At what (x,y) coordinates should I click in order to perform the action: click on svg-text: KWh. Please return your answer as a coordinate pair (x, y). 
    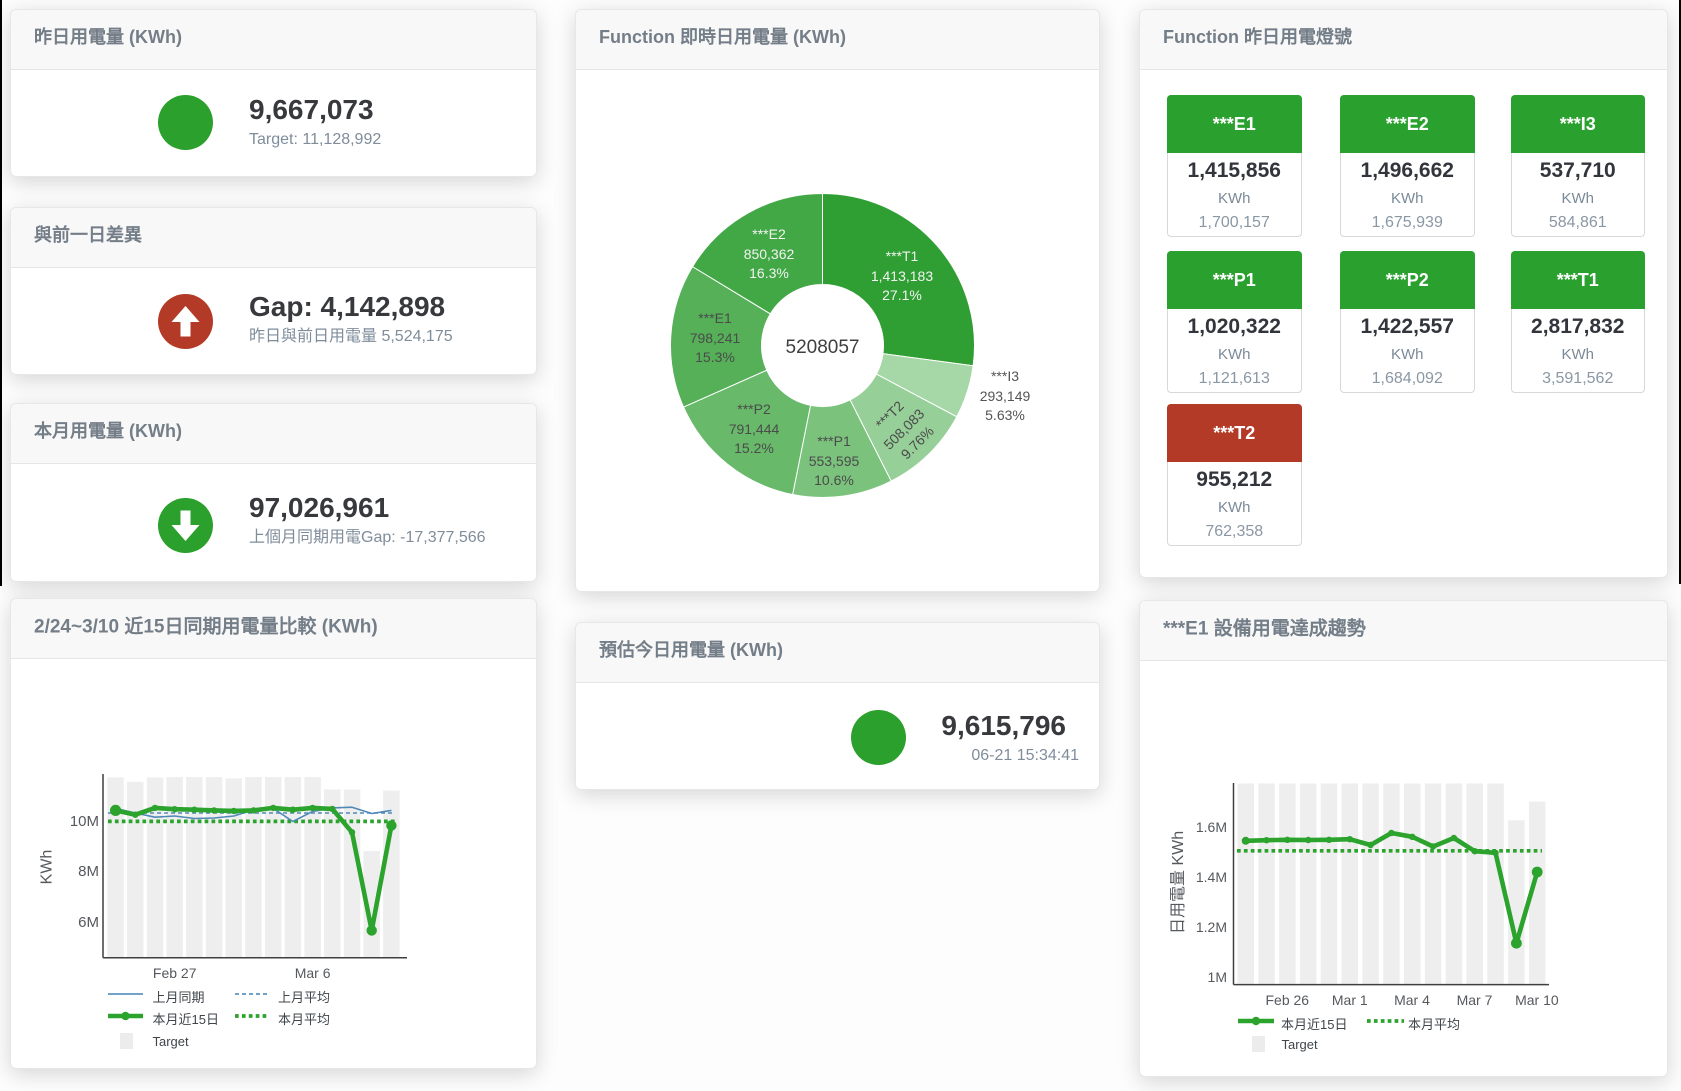
    Looking at the image, I should click on (47, 867).